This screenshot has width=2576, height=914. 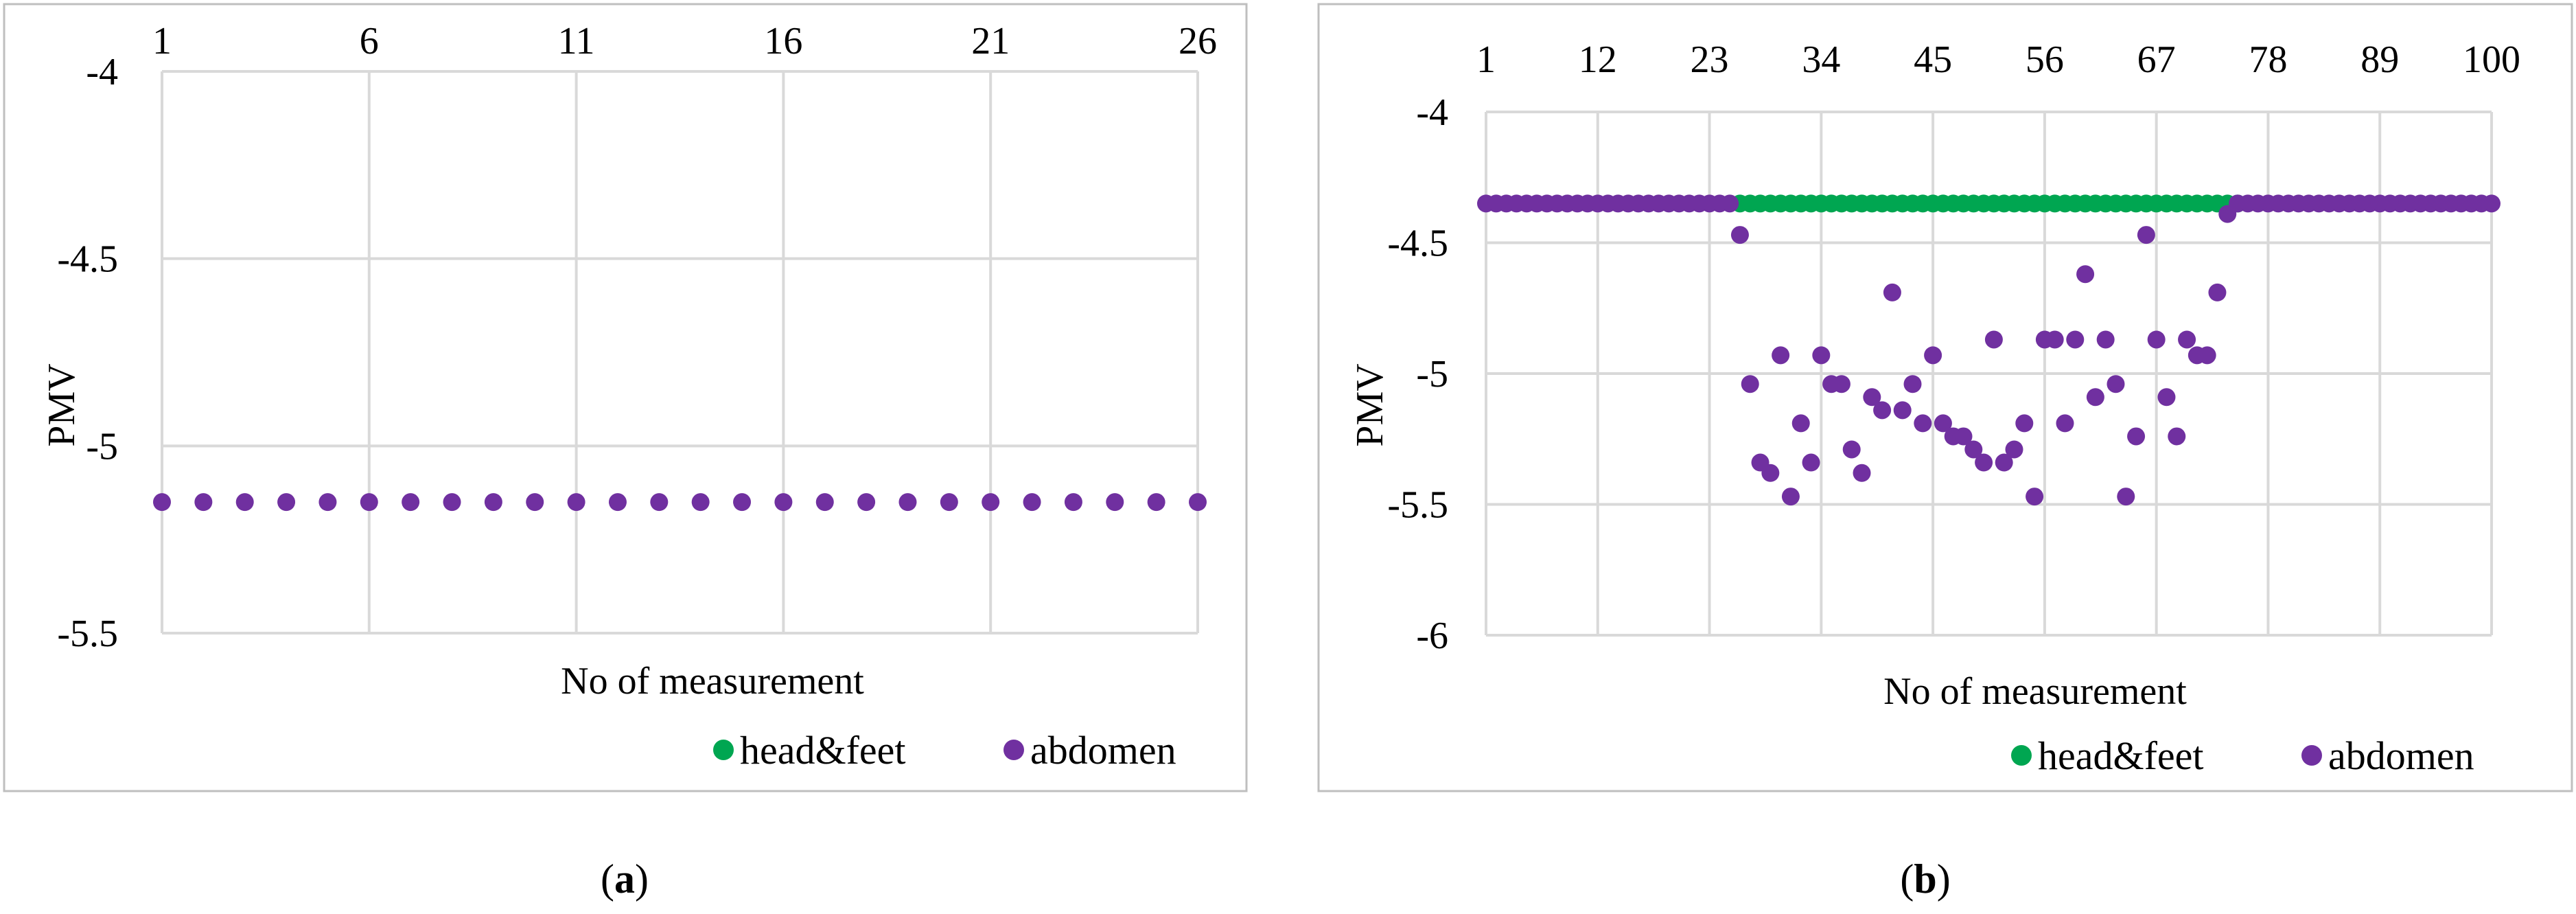 What do you see at coordinates (1432, 636) in the screenshot?
I see `panel-b-y-tick--6: -6` at bounding box center [1432, 636].